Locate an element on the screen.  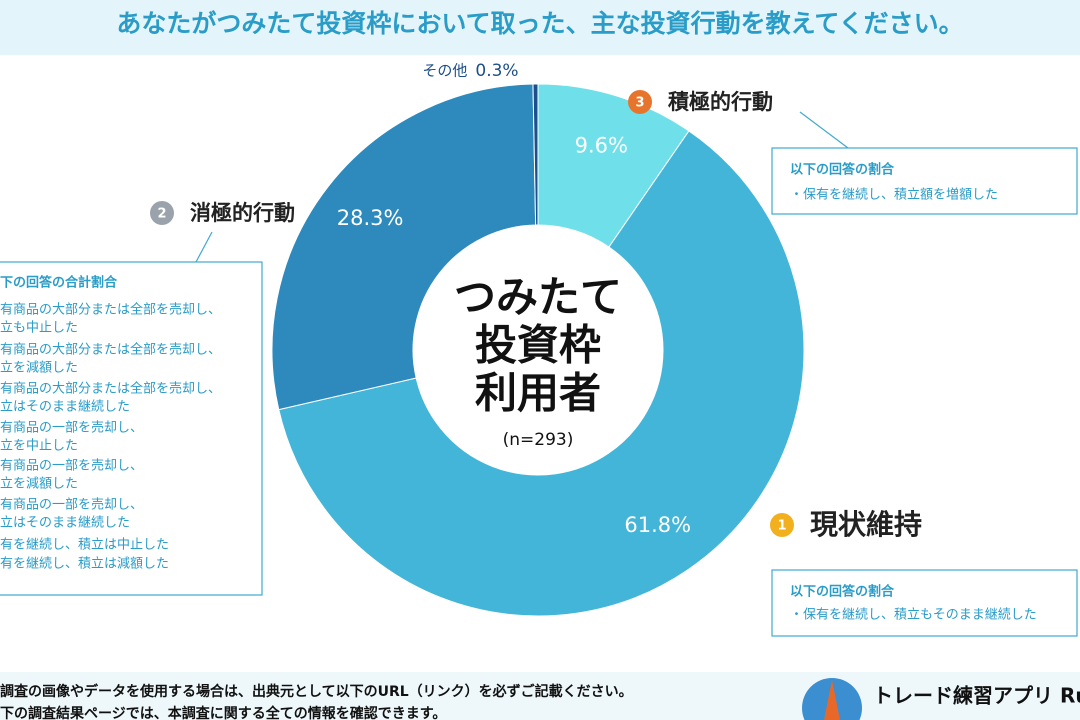
note-heading: 下の回答の合計割合 is located at coordinates (59, 283).